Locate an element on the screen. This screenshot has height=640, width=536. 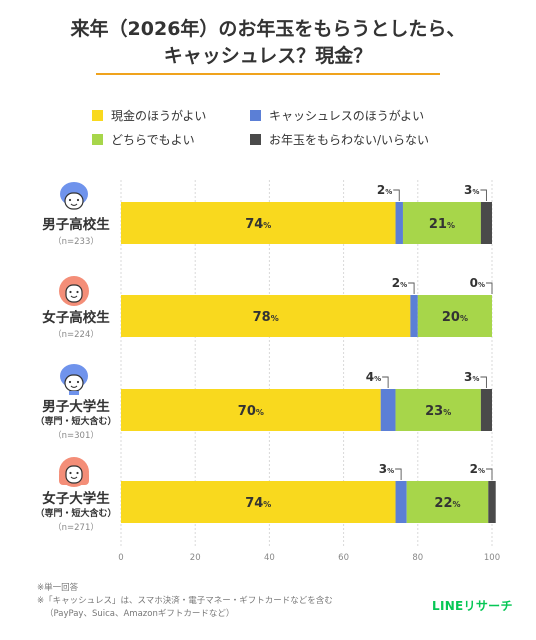
data-label-0-0: 74% is located at coordinates (258, 224).